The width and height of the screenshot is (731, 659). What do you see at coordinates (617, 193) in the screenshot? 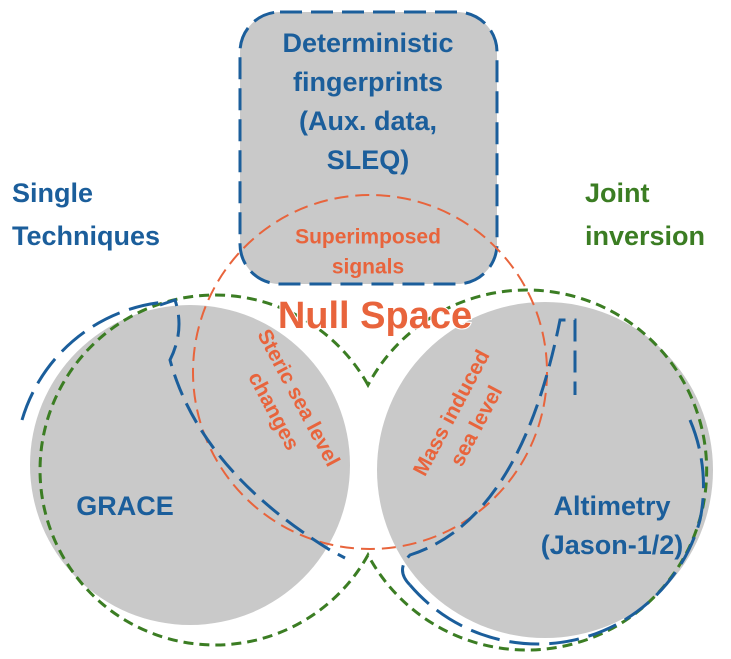
I see `right-label: Joint` at bounding box center [617, 193].